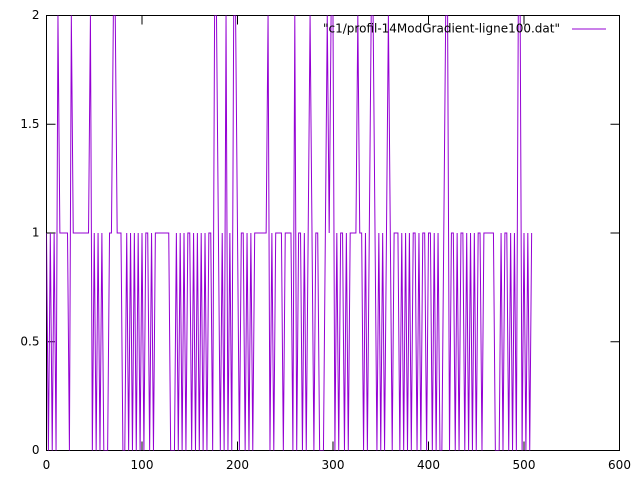  Describe the element at coordinates (36, 450) in the screenshot. I see `y-tick-label: 0` at that location.